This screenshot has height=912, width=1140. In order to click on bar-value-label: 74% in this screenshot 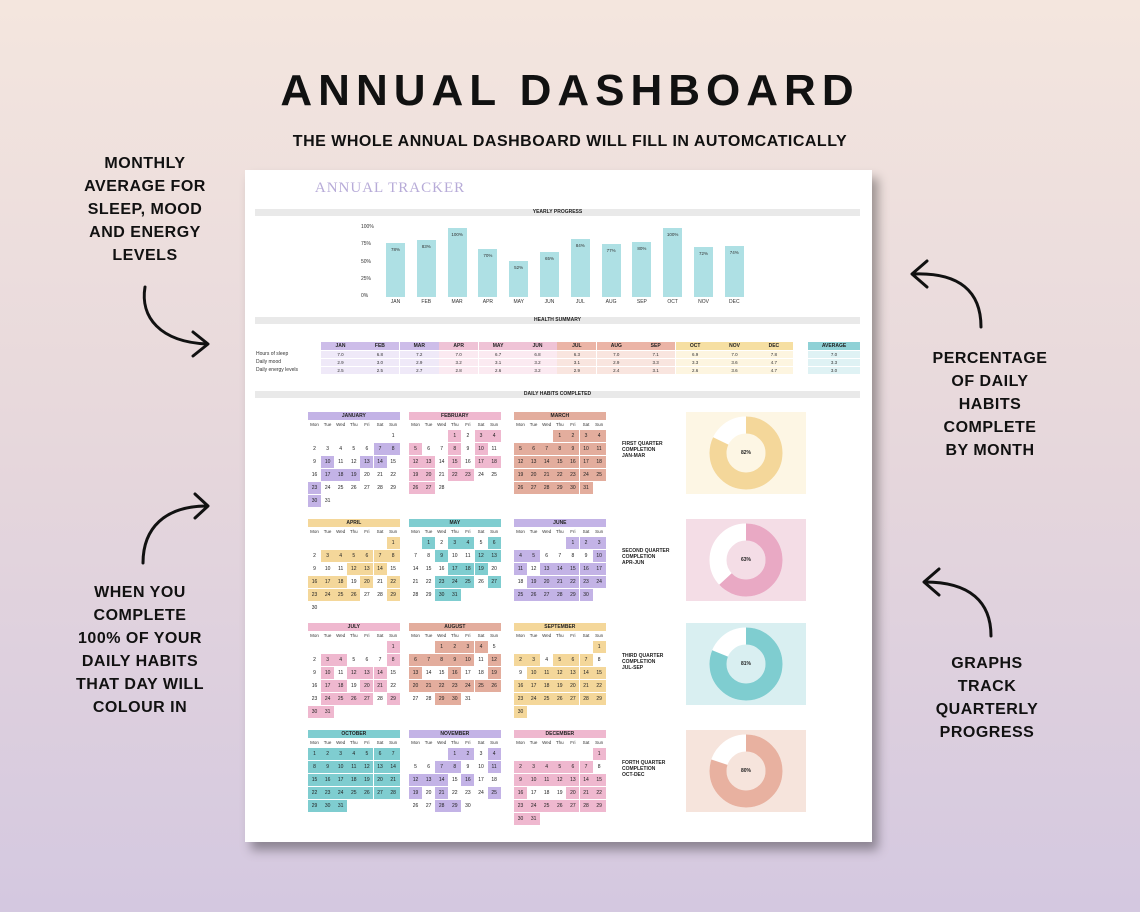, I will do `click(734, 252)`.